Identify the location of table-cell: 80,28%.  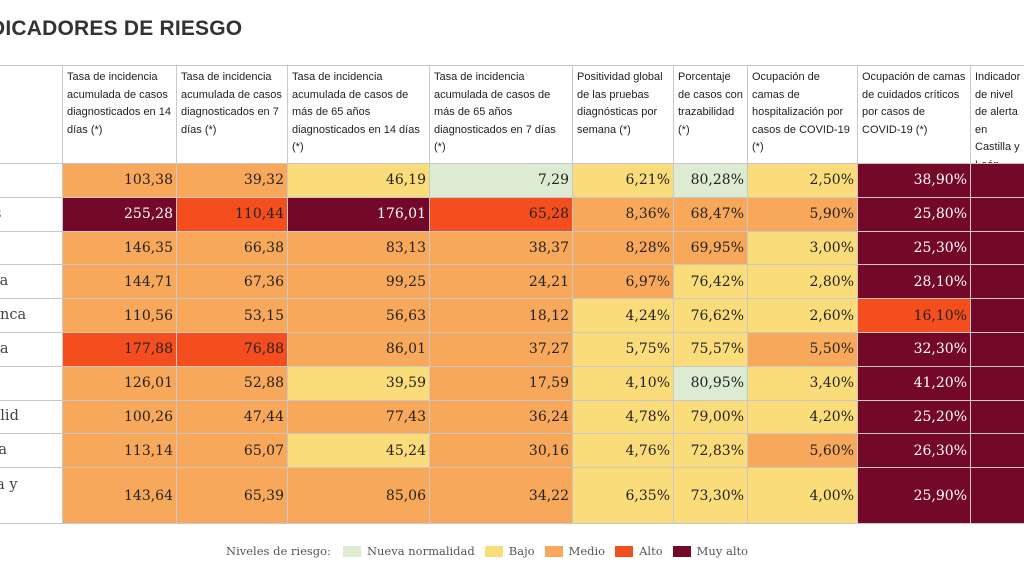
(711, 181).